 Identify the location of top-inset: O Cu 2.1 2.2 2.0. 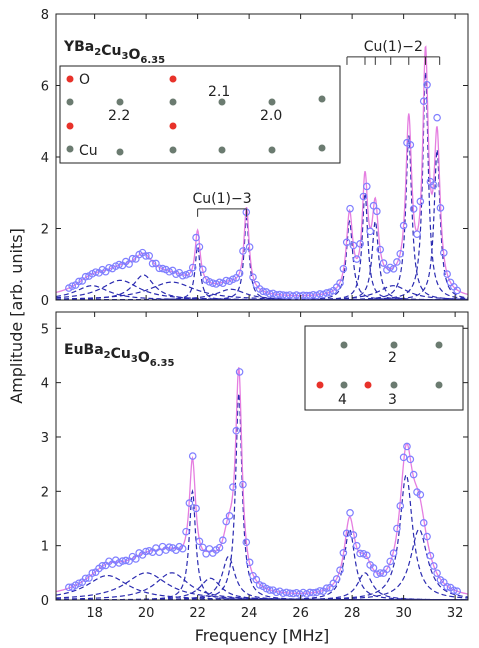
(200, 114).